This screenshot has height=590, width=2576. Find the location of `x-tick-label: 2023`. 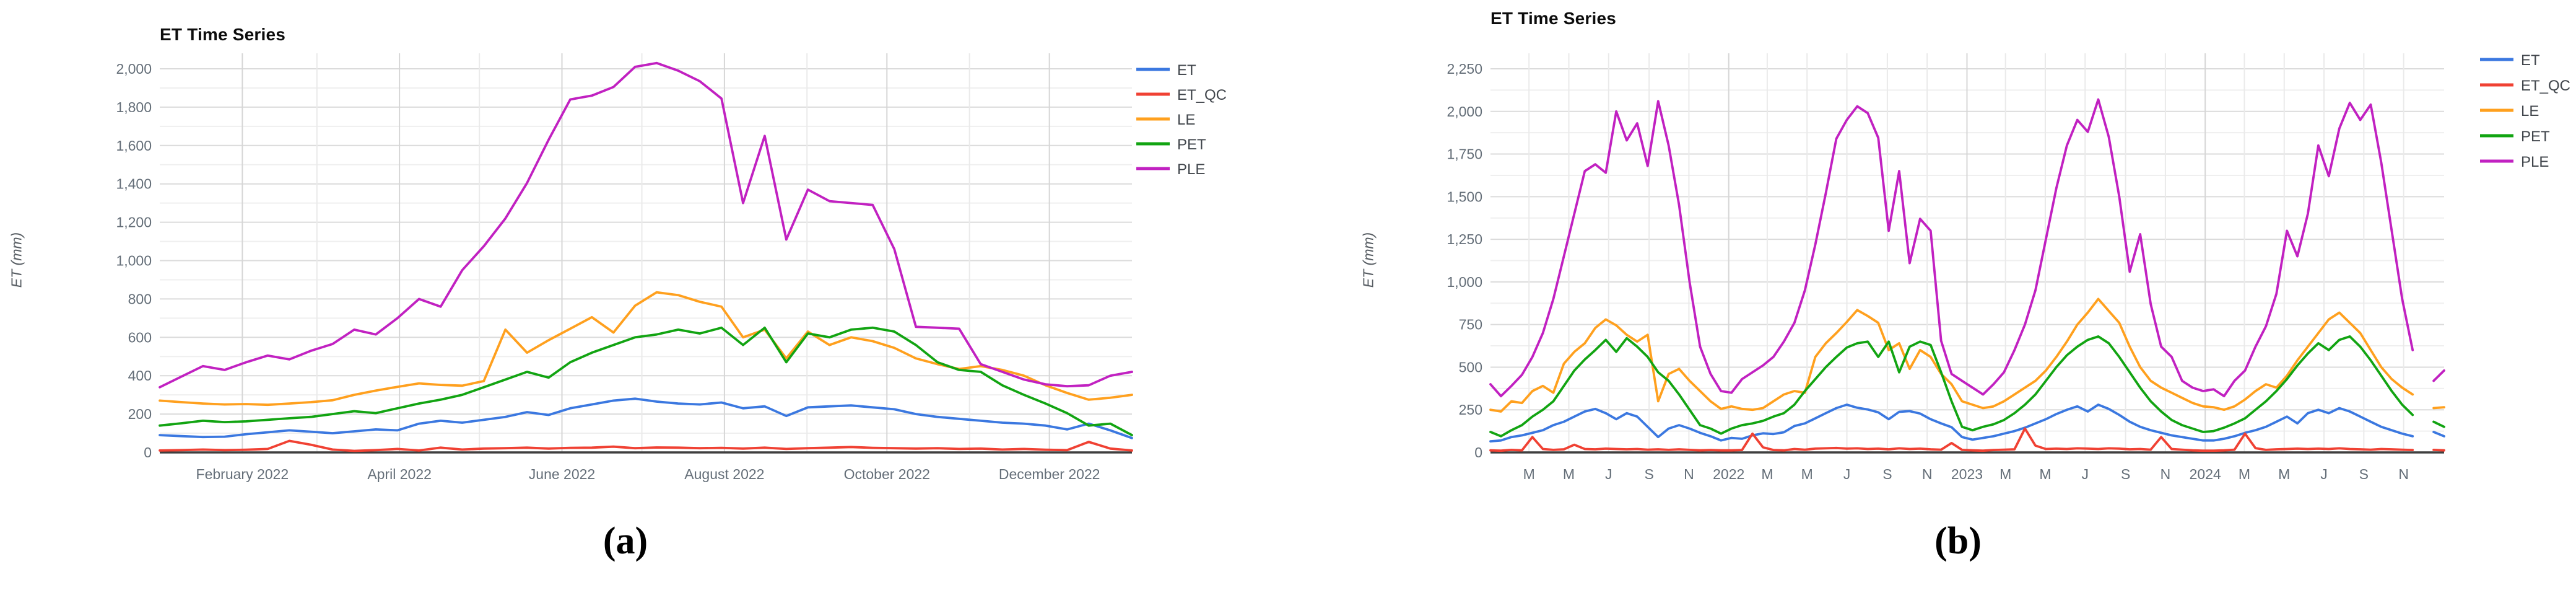

x-tick-label: 2023 is located at coordinates (1967, 474).